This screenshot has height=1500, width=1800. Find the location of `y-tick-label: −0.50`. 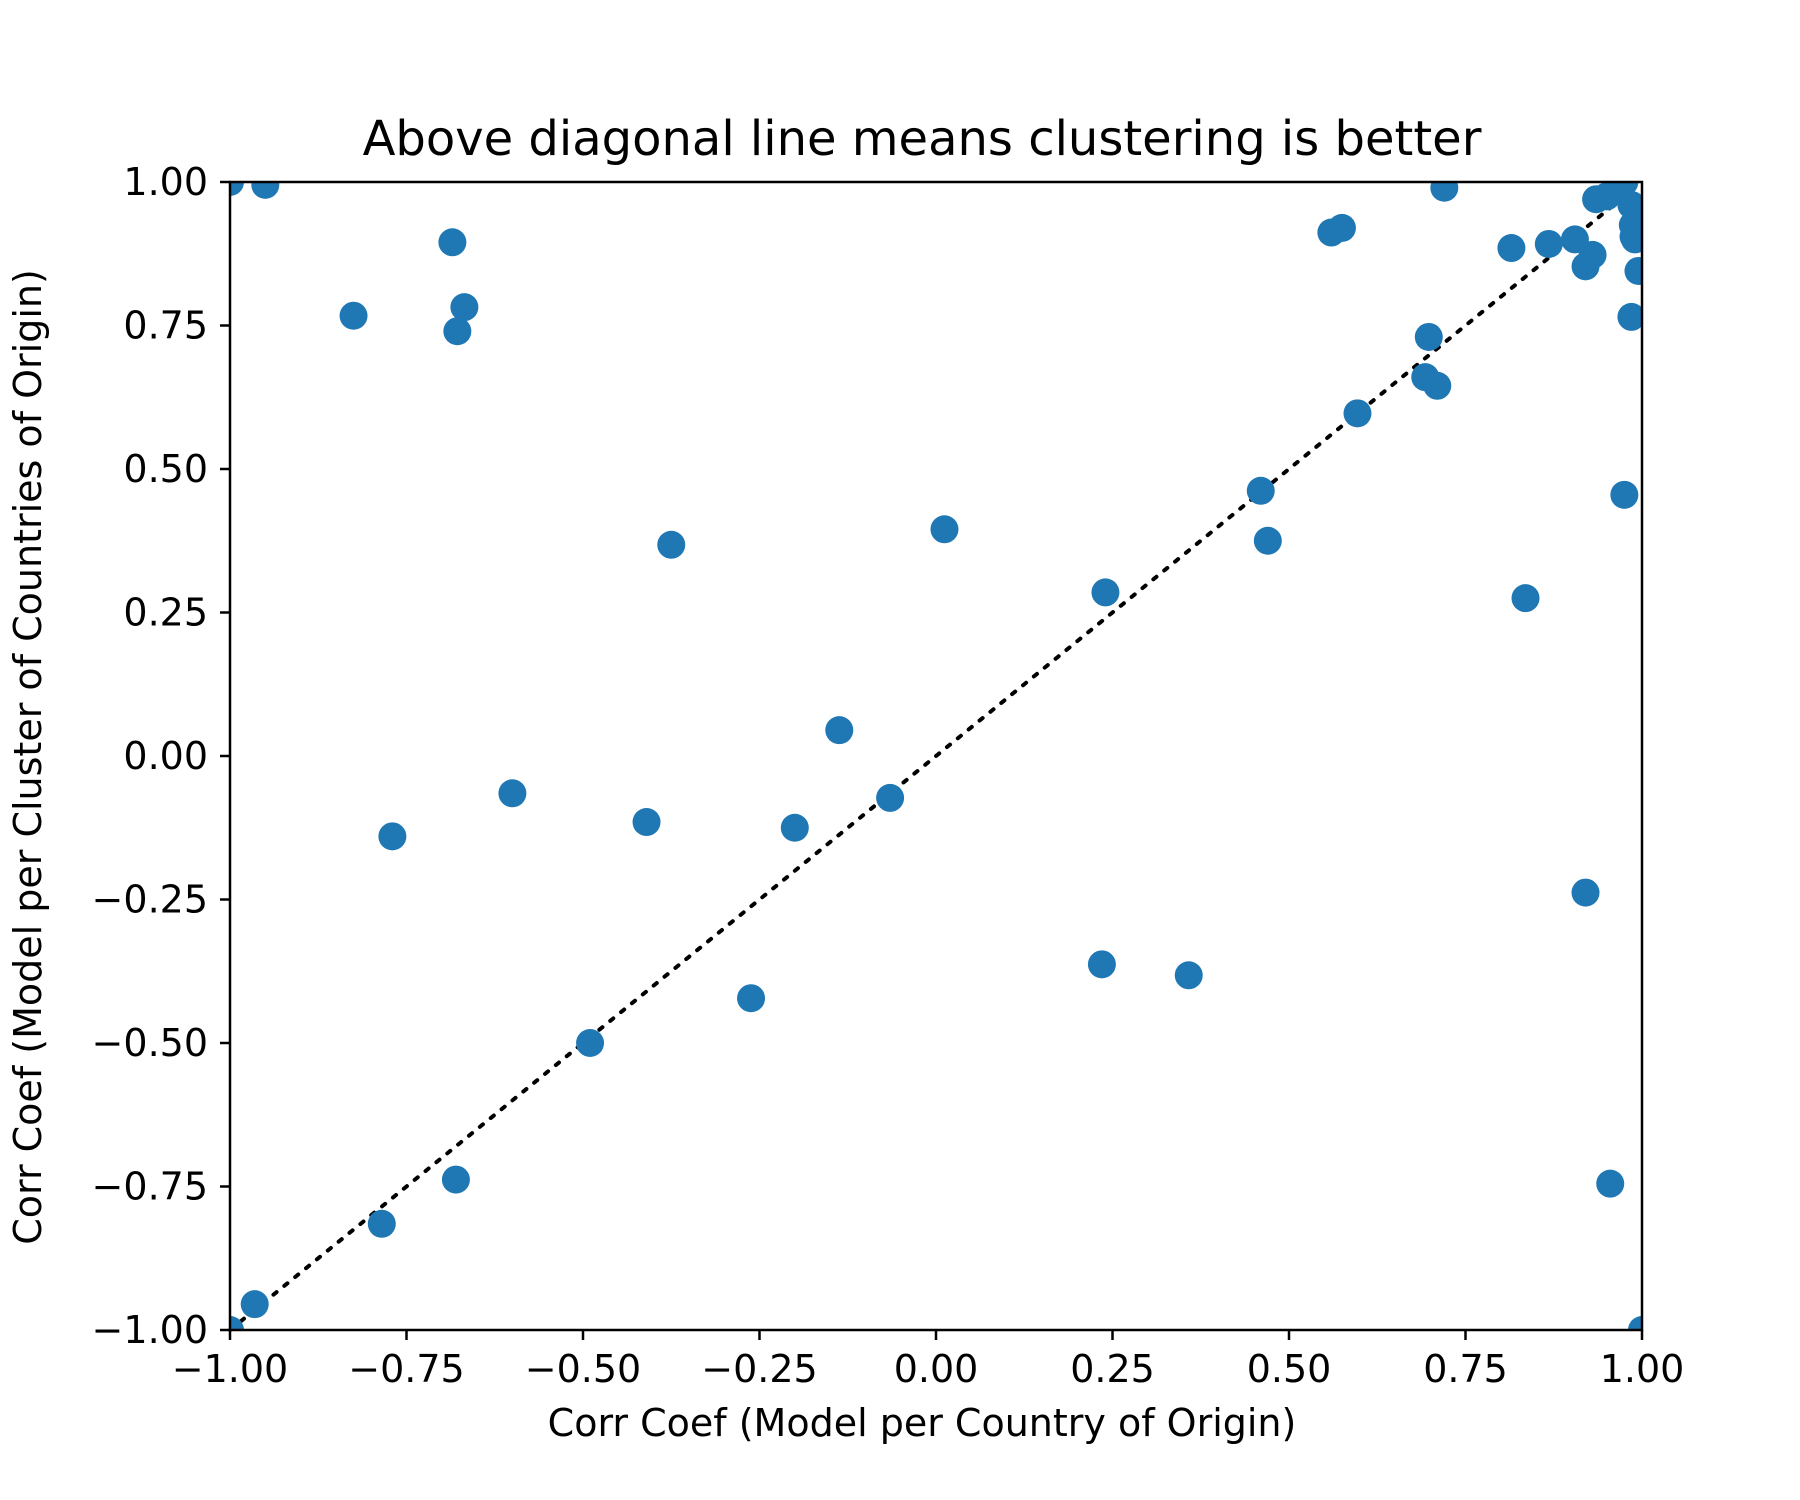

y-tick-label: −0.50 is located at coordinates (150, 1043).